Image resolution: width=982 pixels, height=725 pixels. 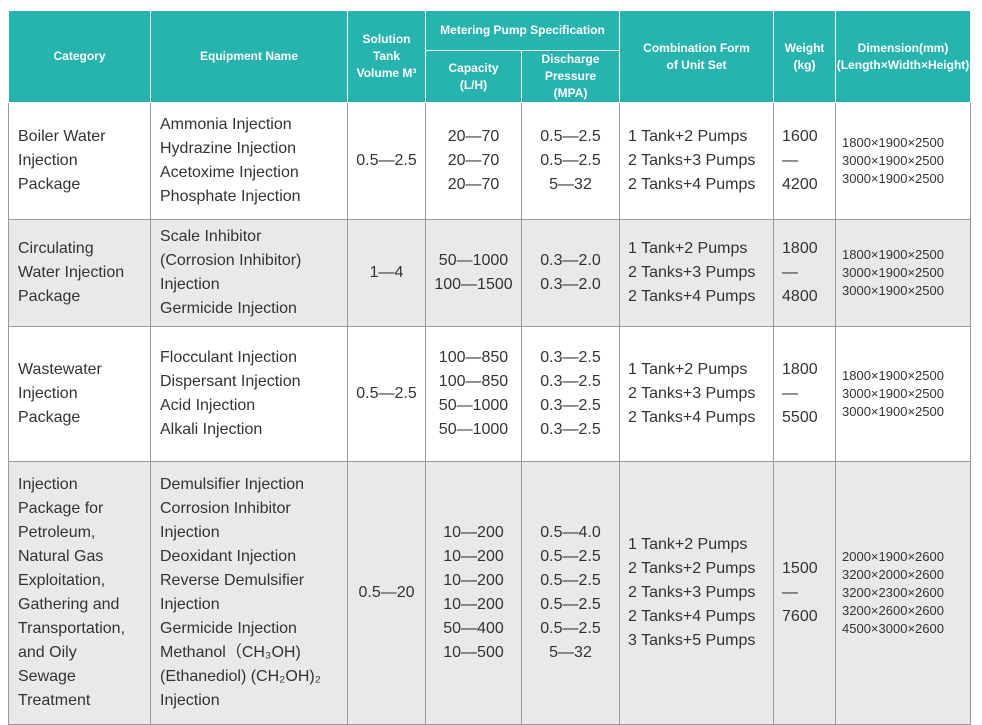 I want to click on header-cell: Discharge Pressure (MPA), so click(x=570, y=76).